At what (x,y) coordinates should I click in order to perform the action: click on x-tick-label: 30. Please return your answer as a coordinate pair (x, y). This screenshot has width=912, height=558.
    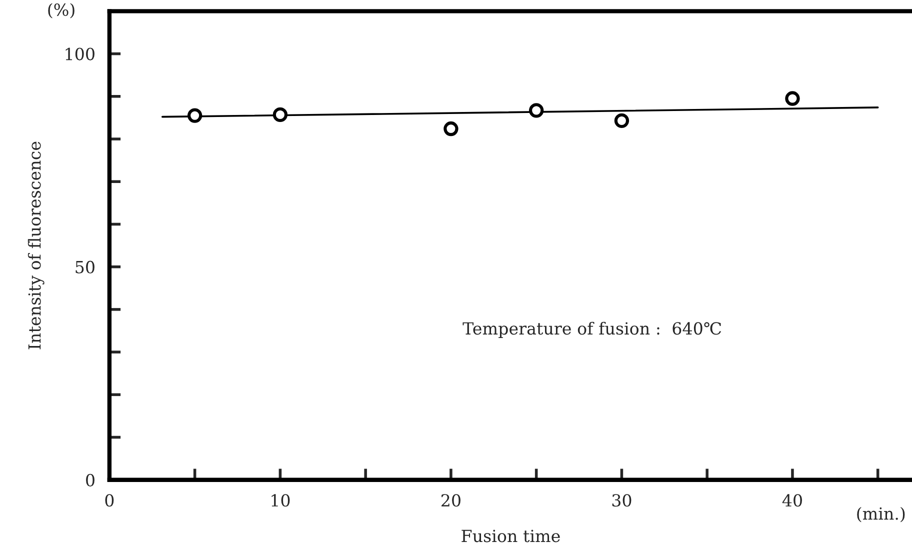
    Looking at the image, I should click on (622, 500).